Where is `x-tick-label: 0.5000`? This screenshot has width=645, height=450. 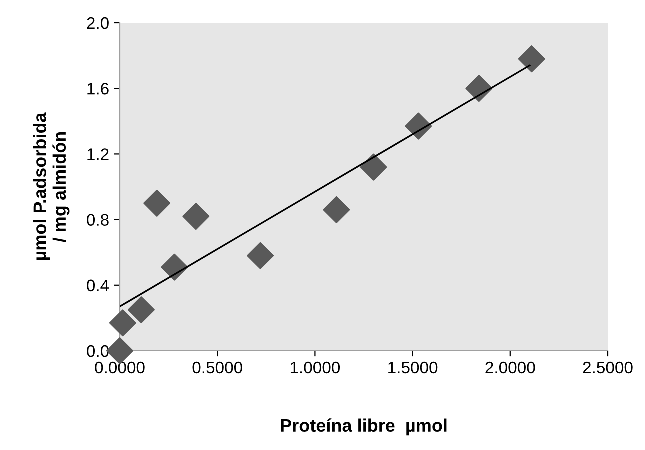 x-tick-label: 0.5000 is located at coordinates (217, 368).